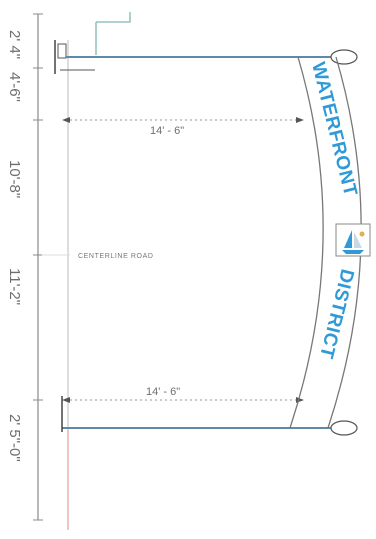 The image size is (376, 539). I want to click on dim-label-1: 2' 4", so click(14, 44).